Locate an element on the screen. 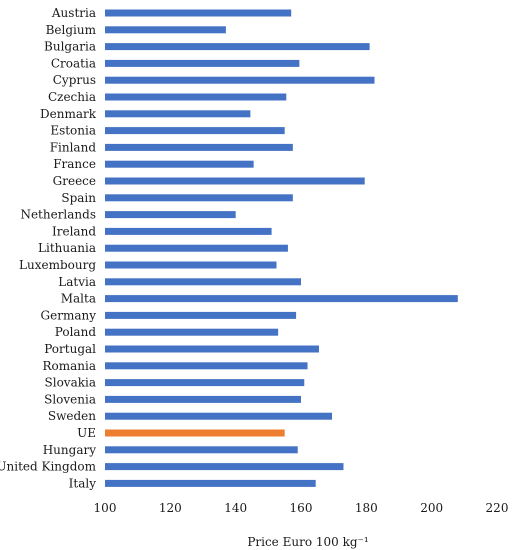  x-tick-labels: 100 120 140 160 180 200 220 is located at coordinates (301, 508).